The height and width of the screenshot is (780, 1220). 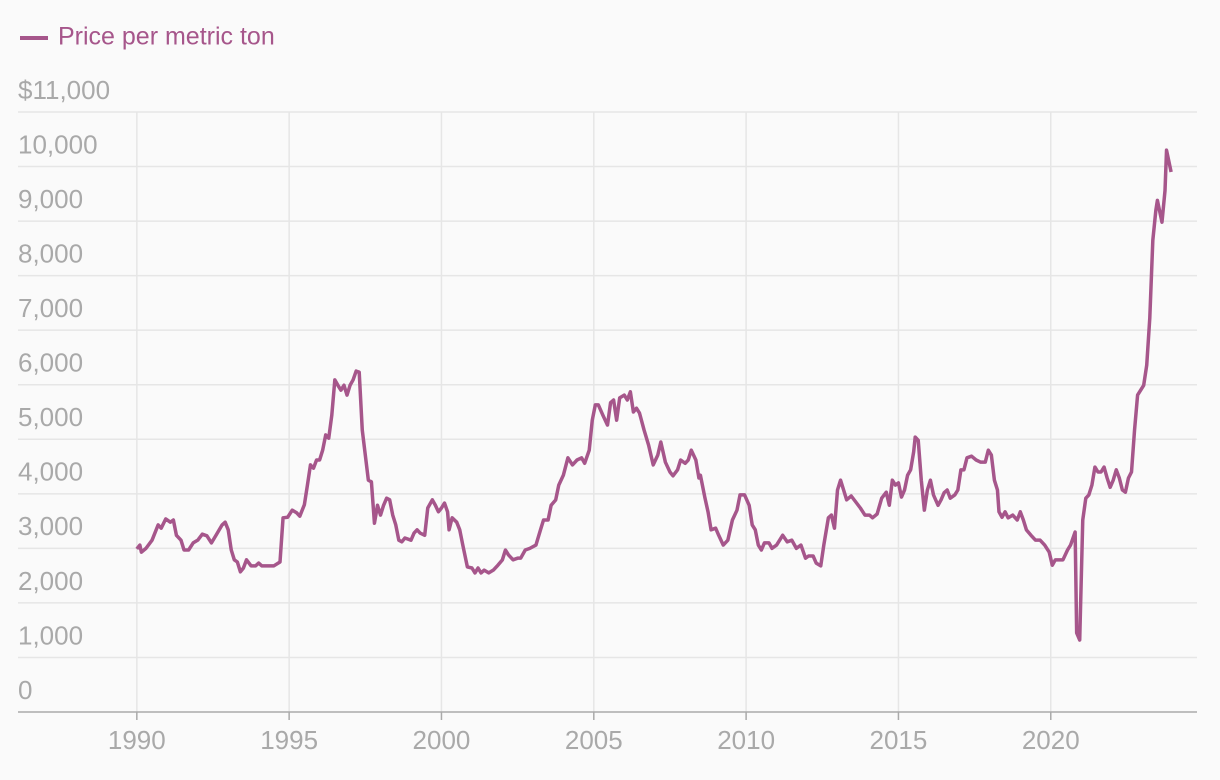 What do you see at coordinates (50, 472) in the screenshot?
I see `y-tick-label: 4,000` at bounding box center [50, 472].